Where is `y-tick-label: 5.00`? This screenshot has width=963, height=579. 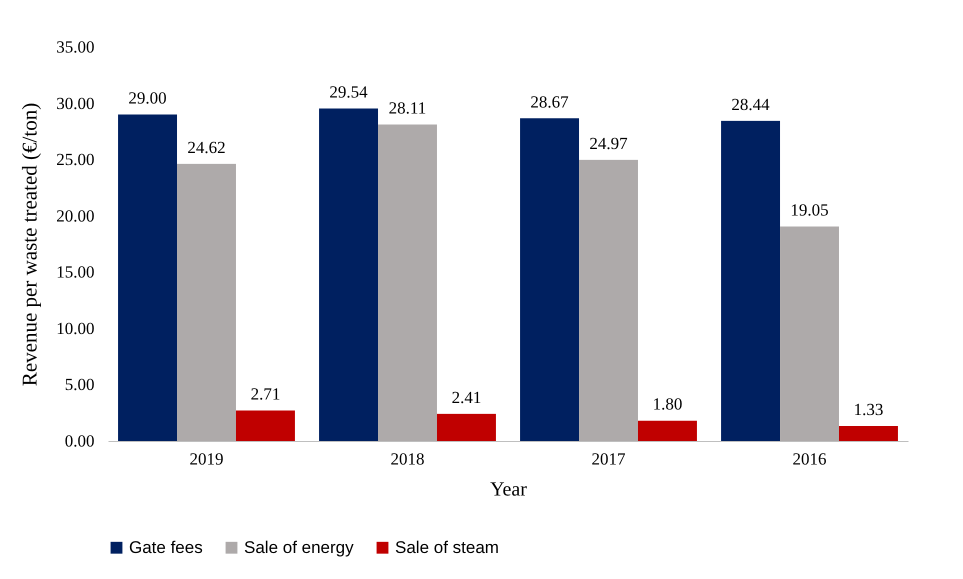
y-tick-label: 5.00 is located at coordinates (79, 384).